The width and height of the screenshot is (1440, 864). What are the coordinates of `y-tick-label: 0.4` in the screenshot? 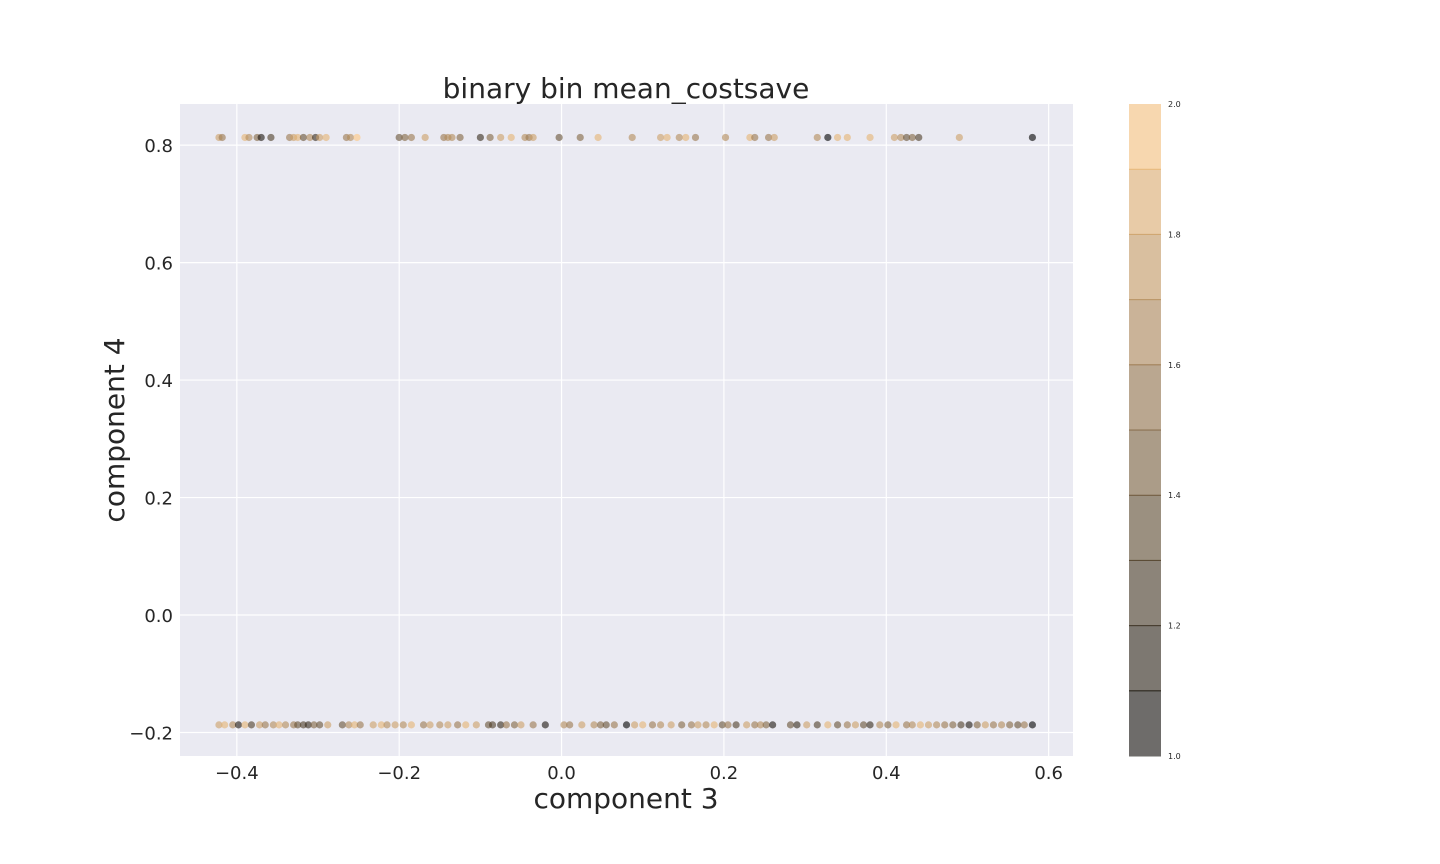 It's located at (158, 381).